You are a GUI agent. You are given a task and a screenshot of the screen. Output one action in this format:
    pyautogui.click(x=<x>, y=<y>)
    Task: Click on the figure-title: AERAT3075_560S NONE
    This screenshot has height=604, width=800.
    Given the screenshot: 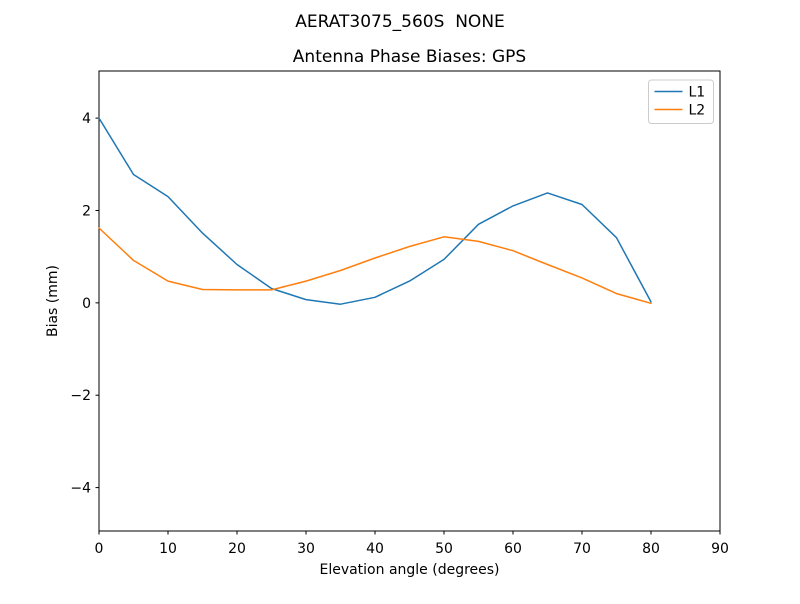 What is the action you would take?
    pyautogui.click(x=400, y=22)
    